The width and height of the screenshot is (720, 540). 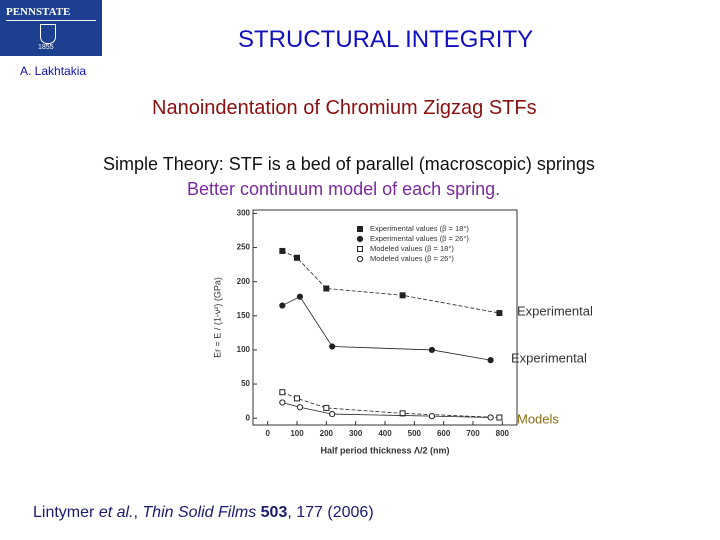 I want to click on logo: PENNSTATE 1855, so click(x=51, y=28).